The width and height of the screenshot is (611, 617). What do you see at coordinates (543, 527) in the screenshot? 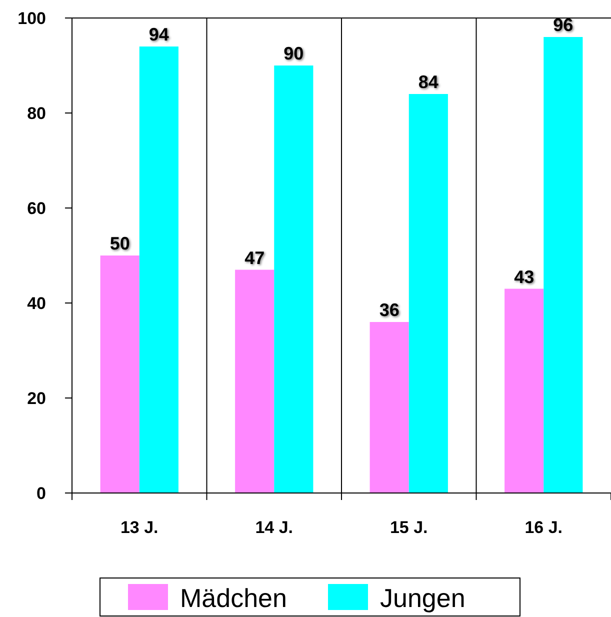
I see `x-tick-label: 16 J.` at bounding box center [543, 527].